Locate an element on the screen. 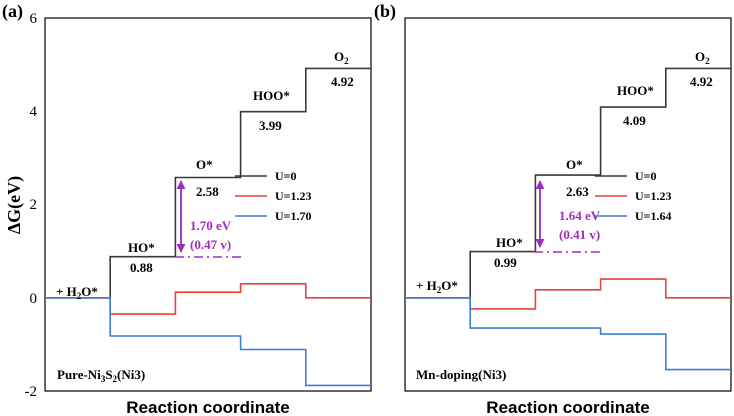  annotation-b: 1.64 eV (0.41 v) is located at coordinates (569, 216).